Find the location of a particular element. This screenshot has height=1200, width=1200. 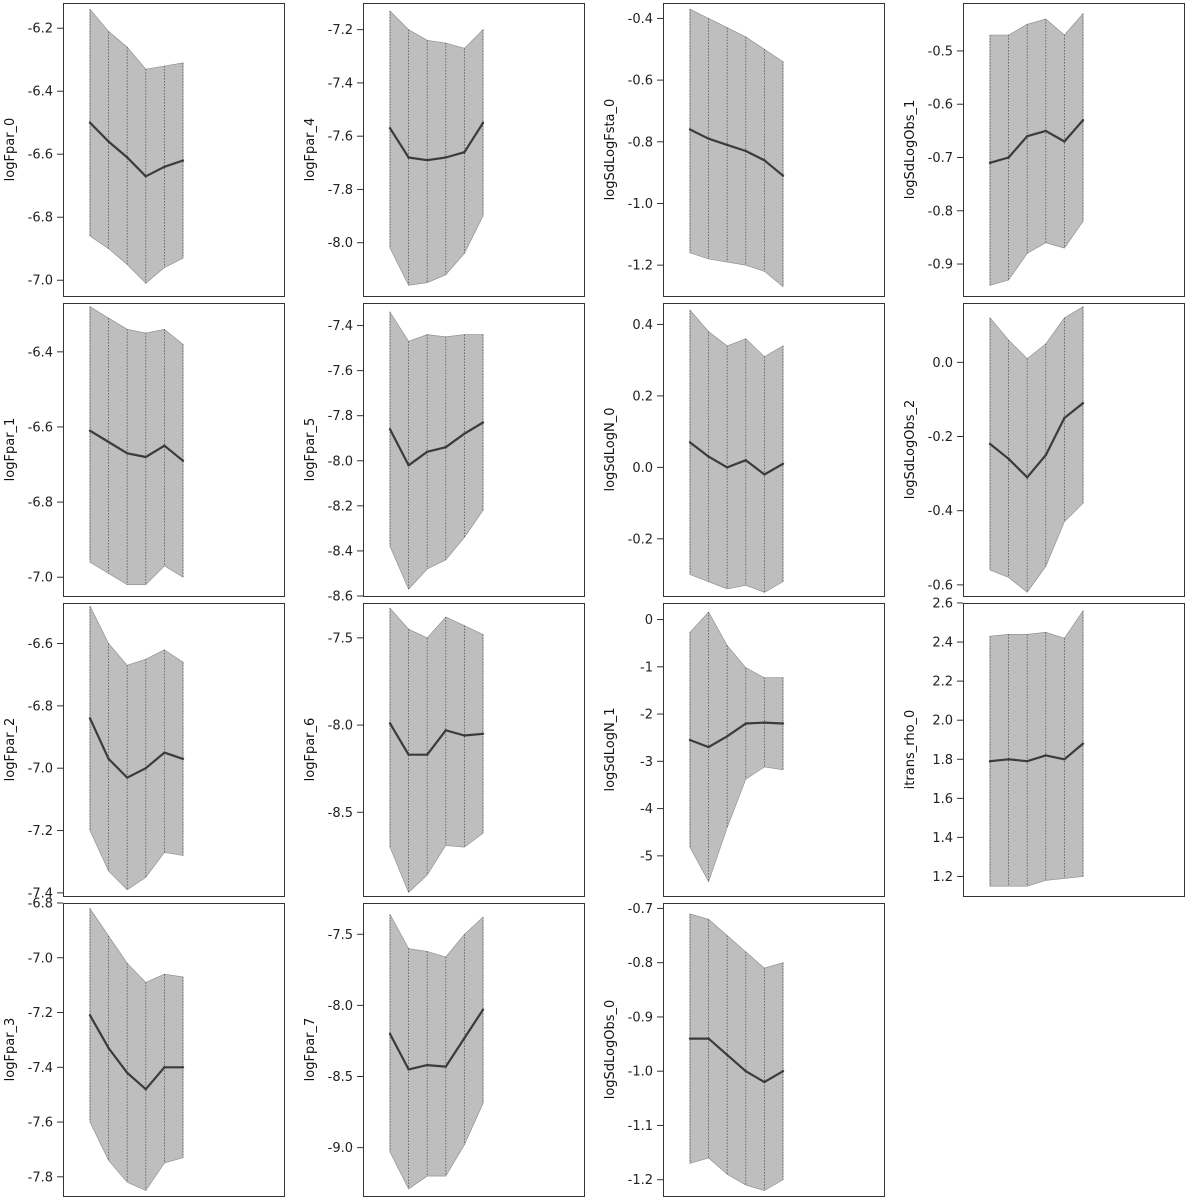

y-axis-label: logFpar_4 is located at coordinates (310, 150).